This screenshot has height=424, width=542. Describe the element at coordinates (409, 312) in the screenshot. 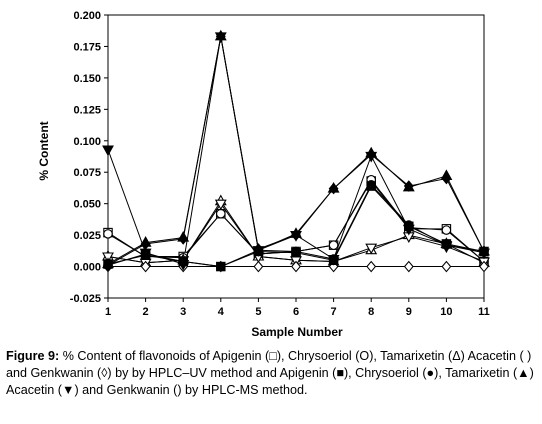

I see `x-tick-label: 9` at that location.